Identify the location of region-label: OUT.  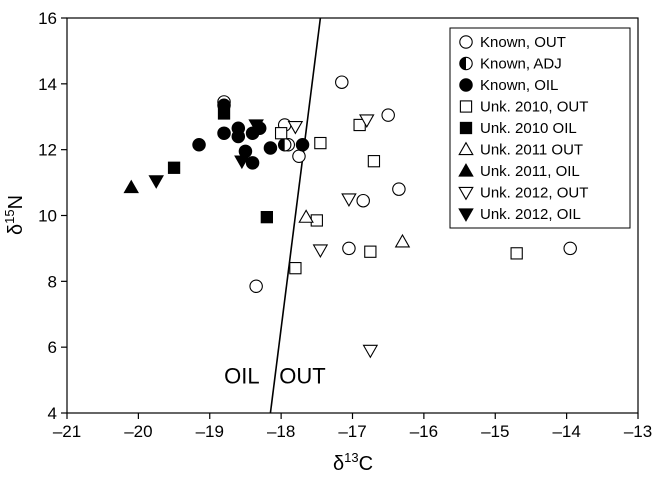
(302, 375).